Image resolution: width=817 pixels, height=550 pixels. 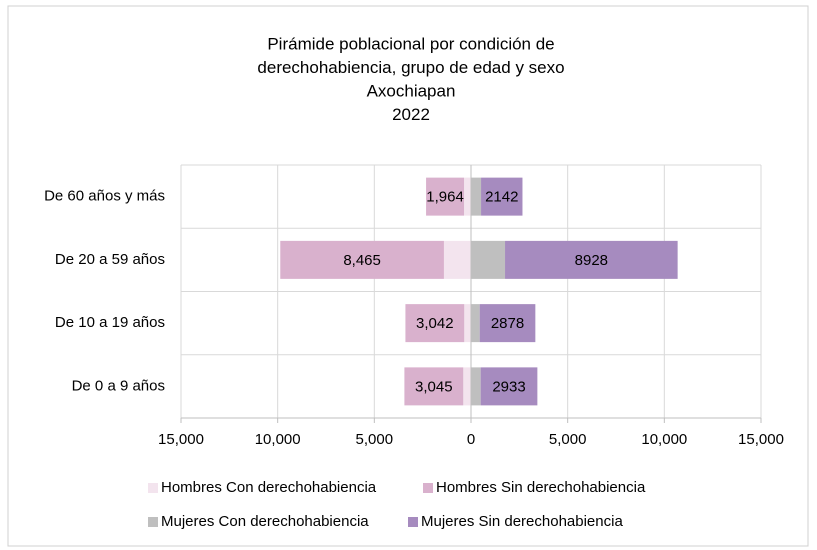 I want to click on data-label: 2142, so click(x=501, y=197).